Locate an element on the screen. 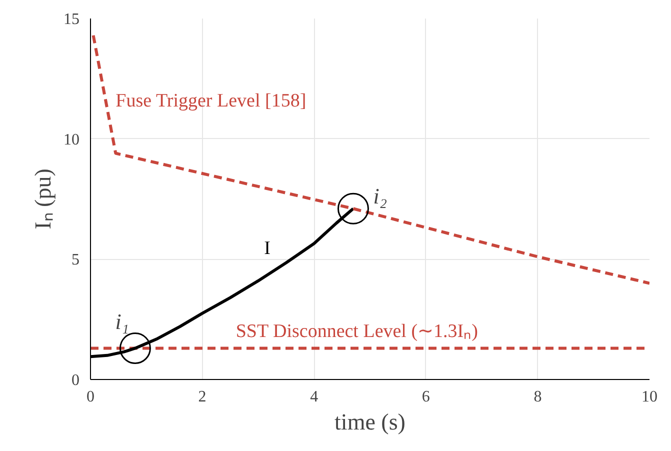 The width and height of the screenshot is (671, 451). series-label: I is located at coordinates (267, 248).